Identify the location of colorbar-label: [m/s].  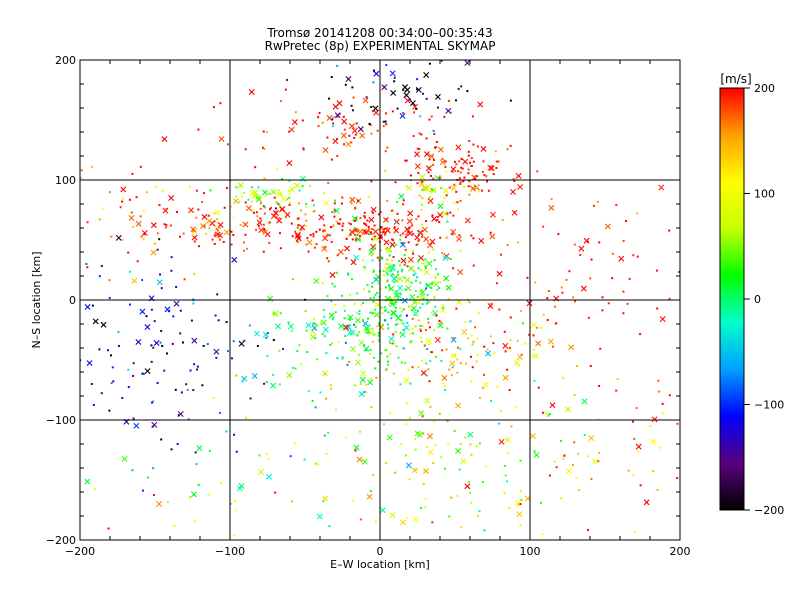
(735, 79).